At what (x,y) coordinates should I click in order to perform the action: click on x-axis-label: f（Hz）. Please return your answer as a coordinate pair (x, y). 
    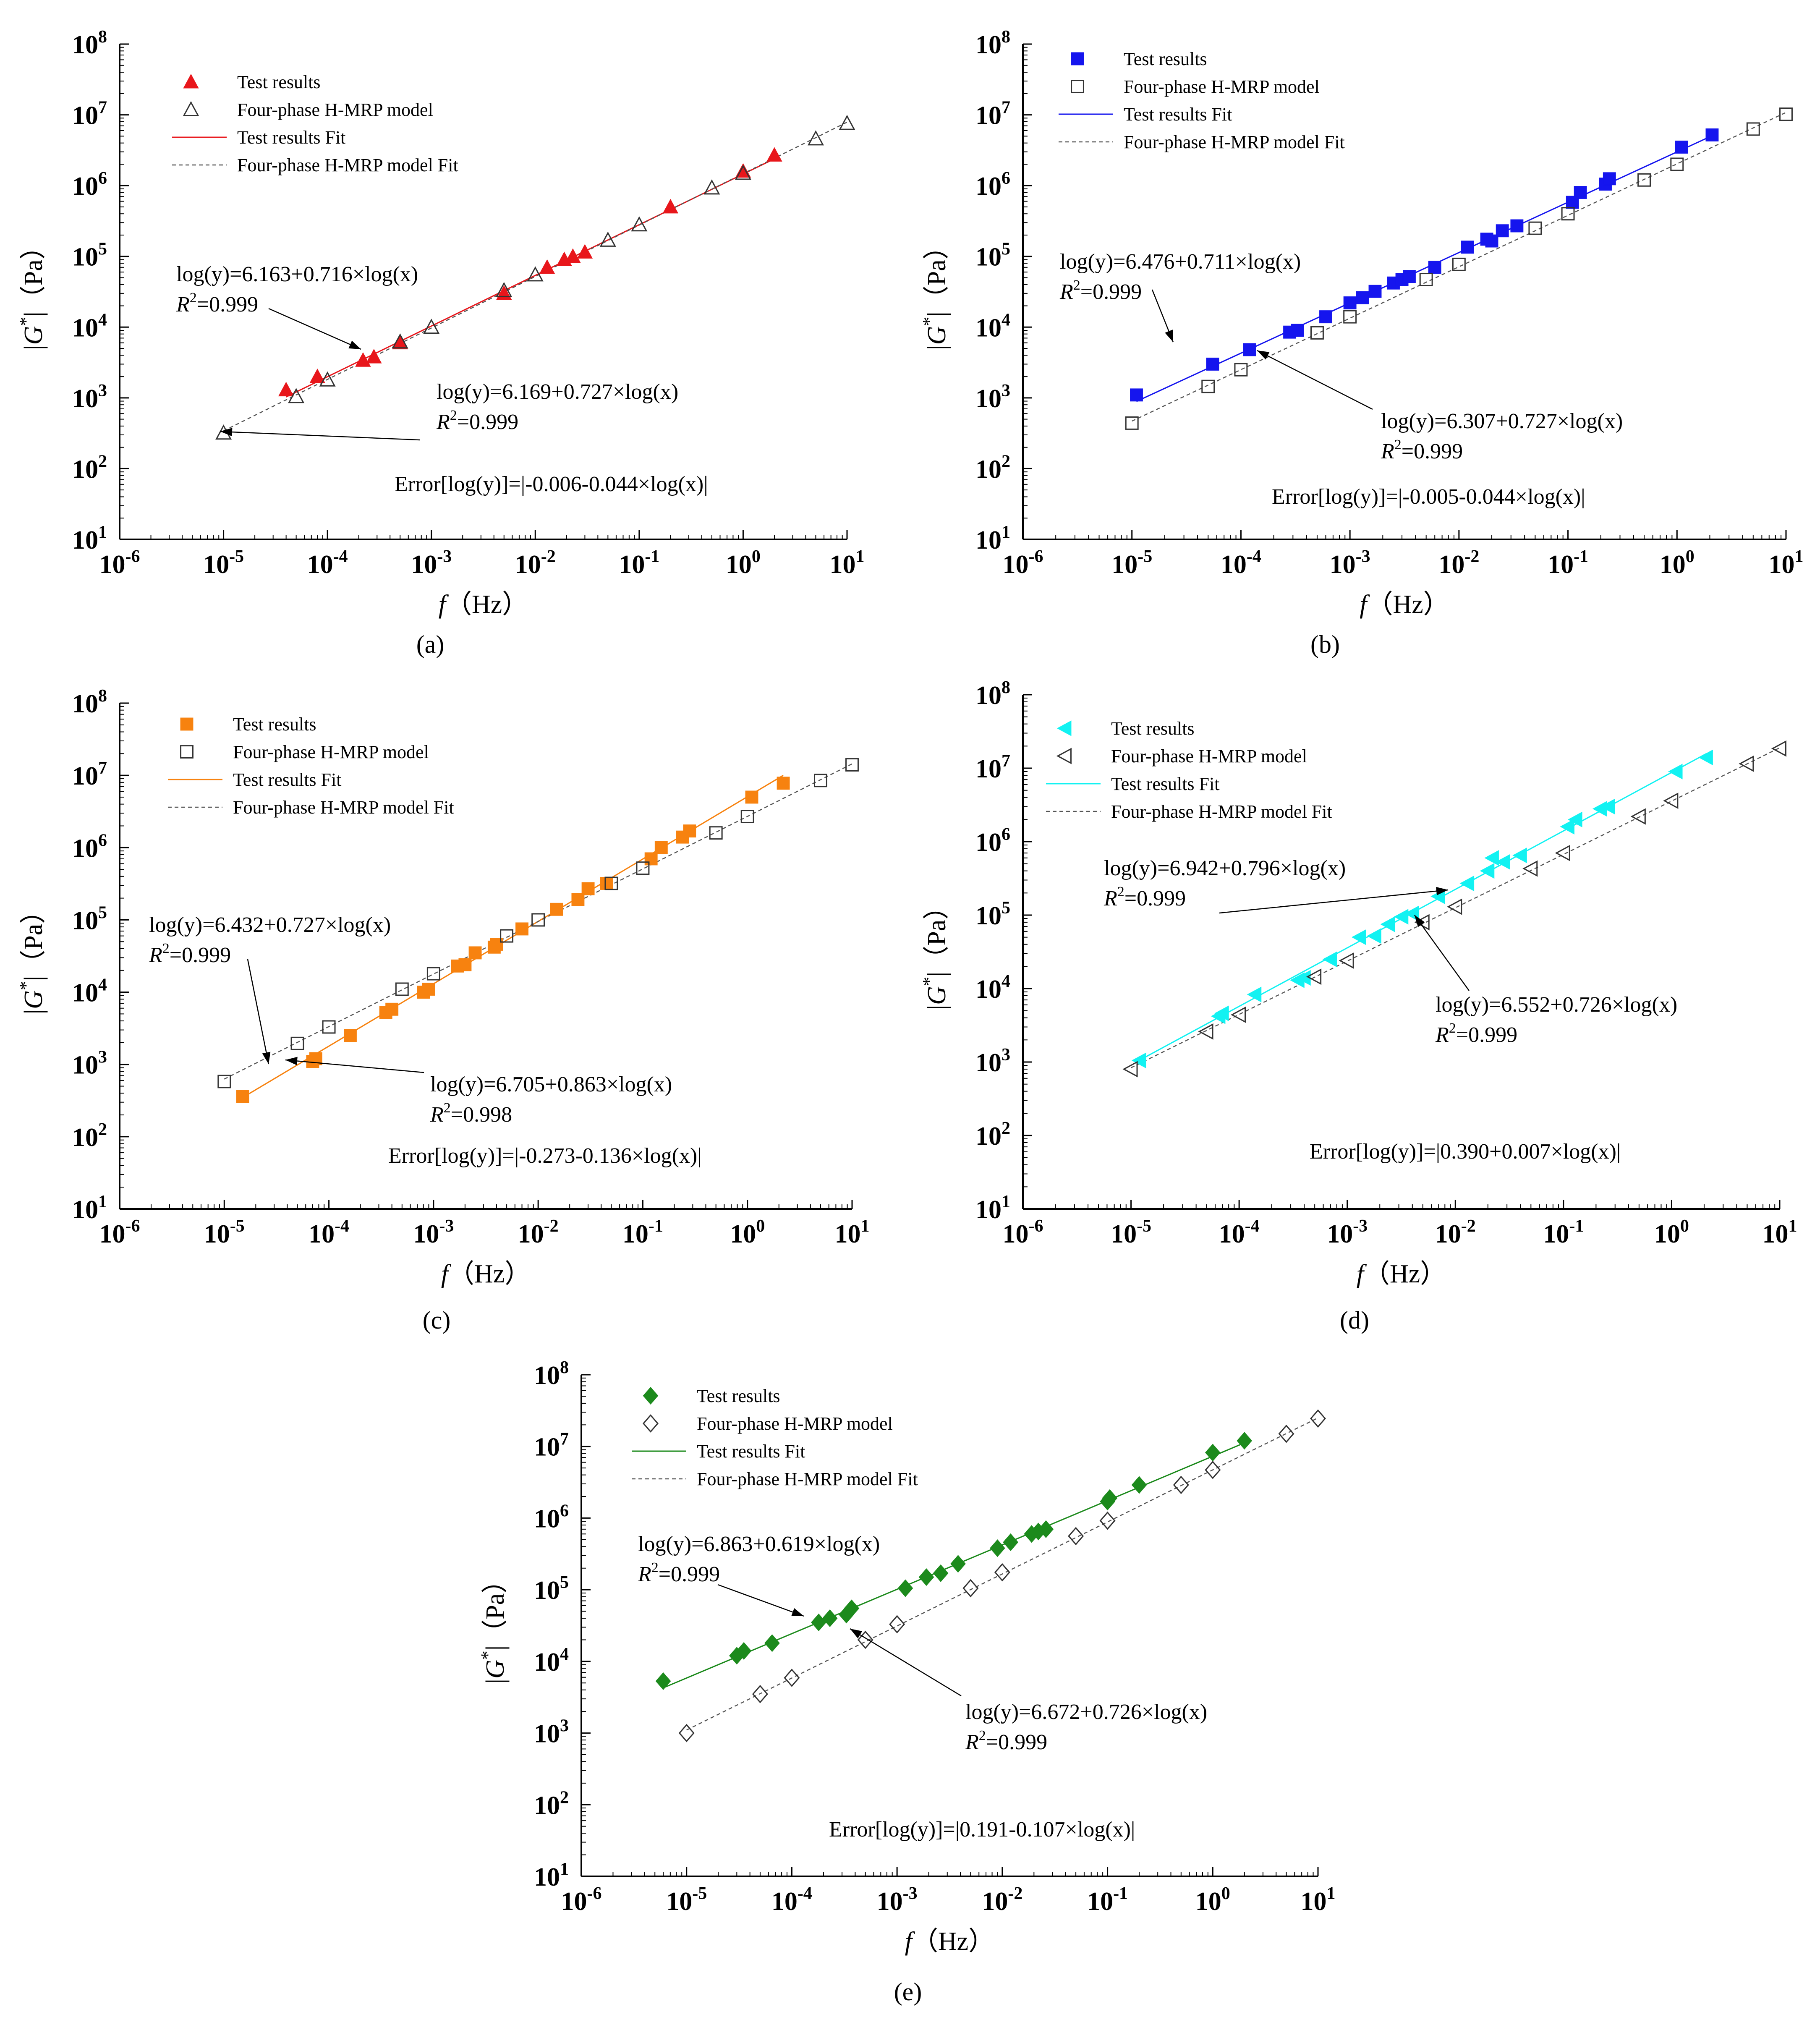
    Looking at the image, I should click on (950, 1942).